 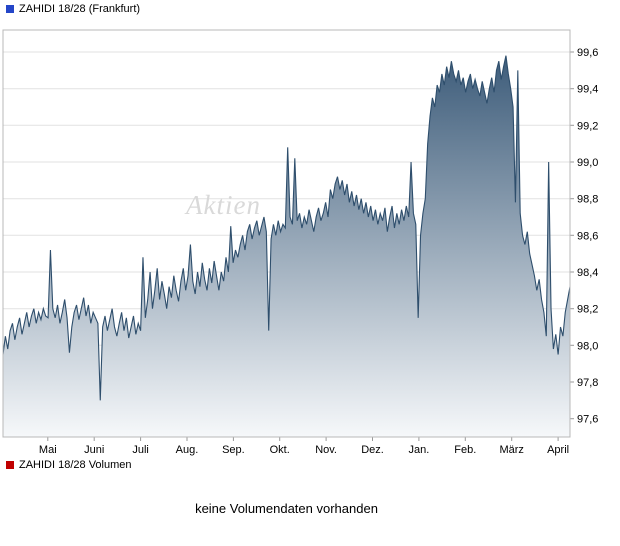 I want to click on volume-title: ZAHIDI 18/28 Volumen, so click(x=75, y=465).